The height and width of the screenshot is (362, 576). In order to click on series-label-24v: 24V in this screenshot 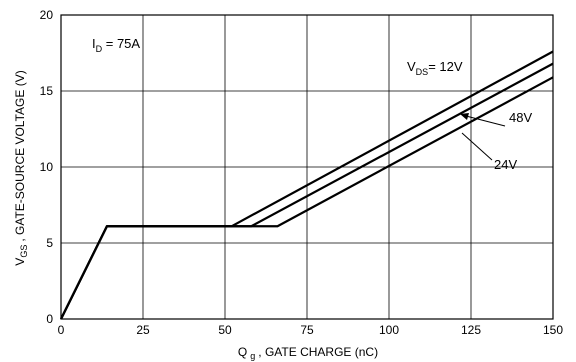, I will do `click(505, 164)`.